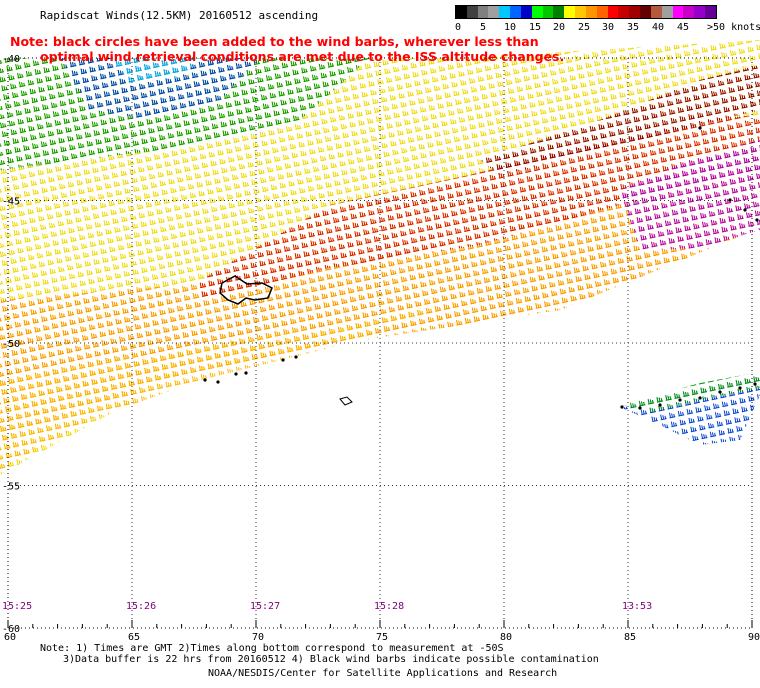  Describe the element at coordinates (246, 290) in the screenshot. I see `island-outline` at that location.